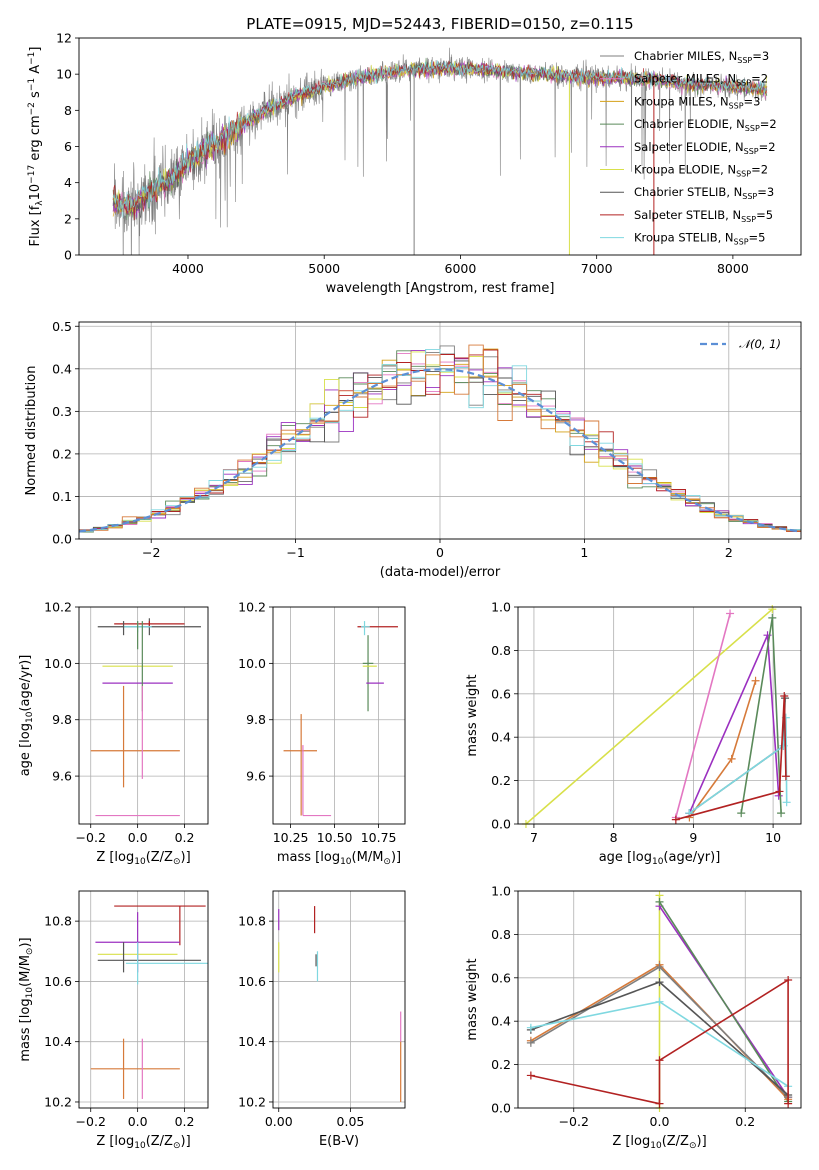 The height and width of the screenshot is (1170, 819). Describe the element at coordinates (335, 837) in the screenshot. I see `x-tick-label: 10.50` at that location.